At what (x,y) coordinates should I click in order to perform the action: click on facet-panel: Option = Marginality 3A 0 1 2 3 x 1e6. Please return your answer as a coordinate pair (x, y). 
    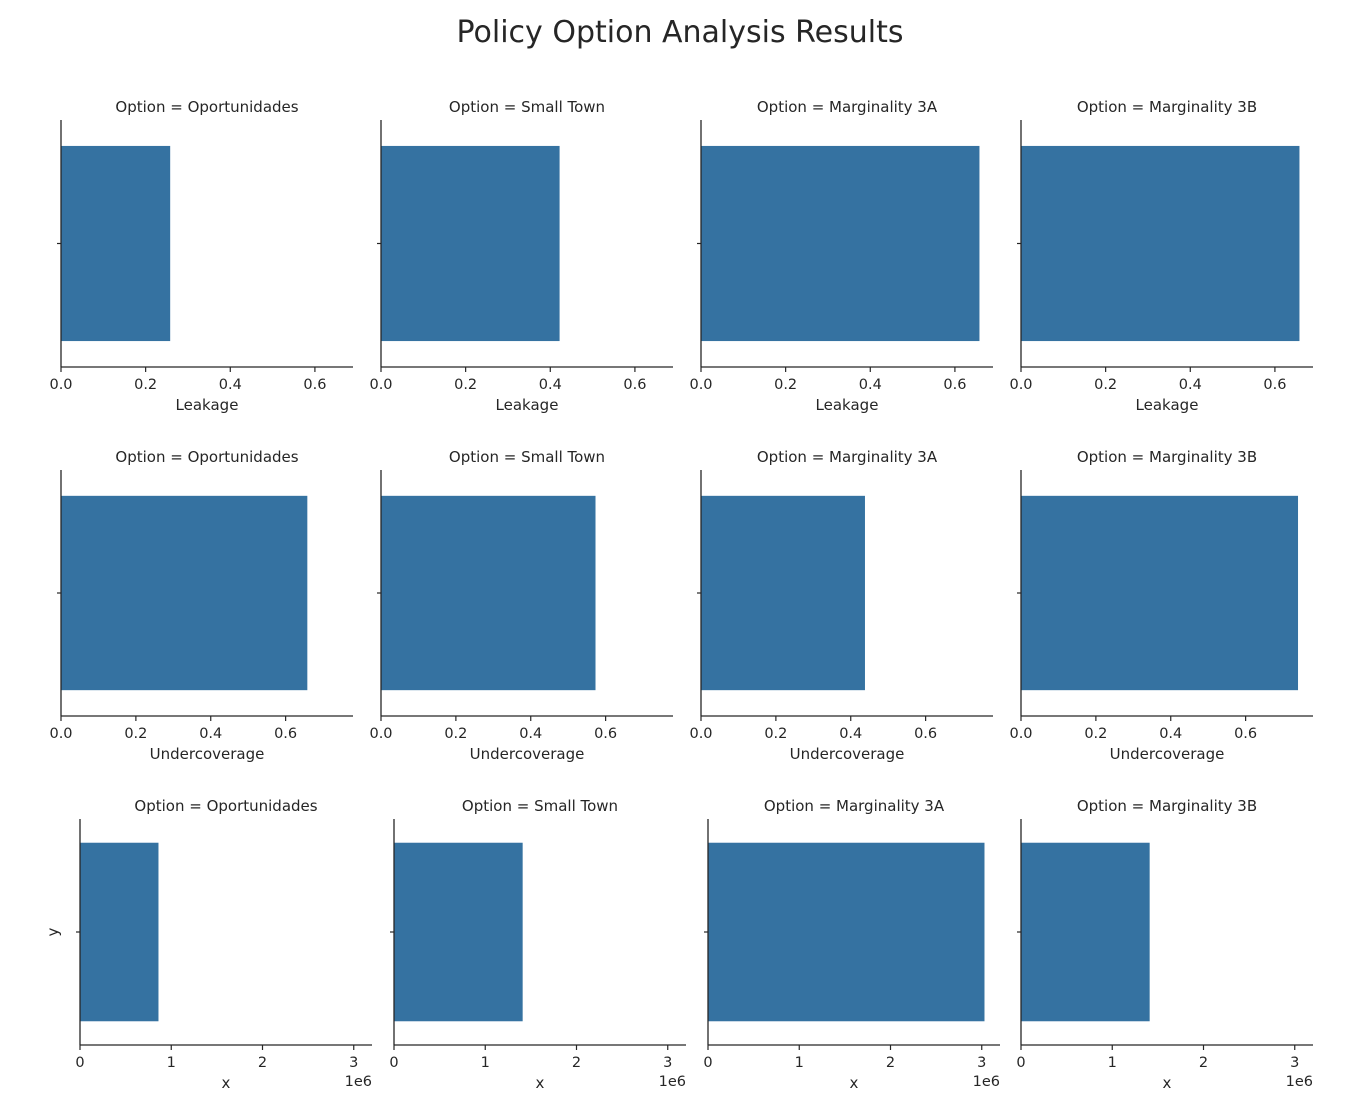
    Looking at the image, I should click on (851, 944).